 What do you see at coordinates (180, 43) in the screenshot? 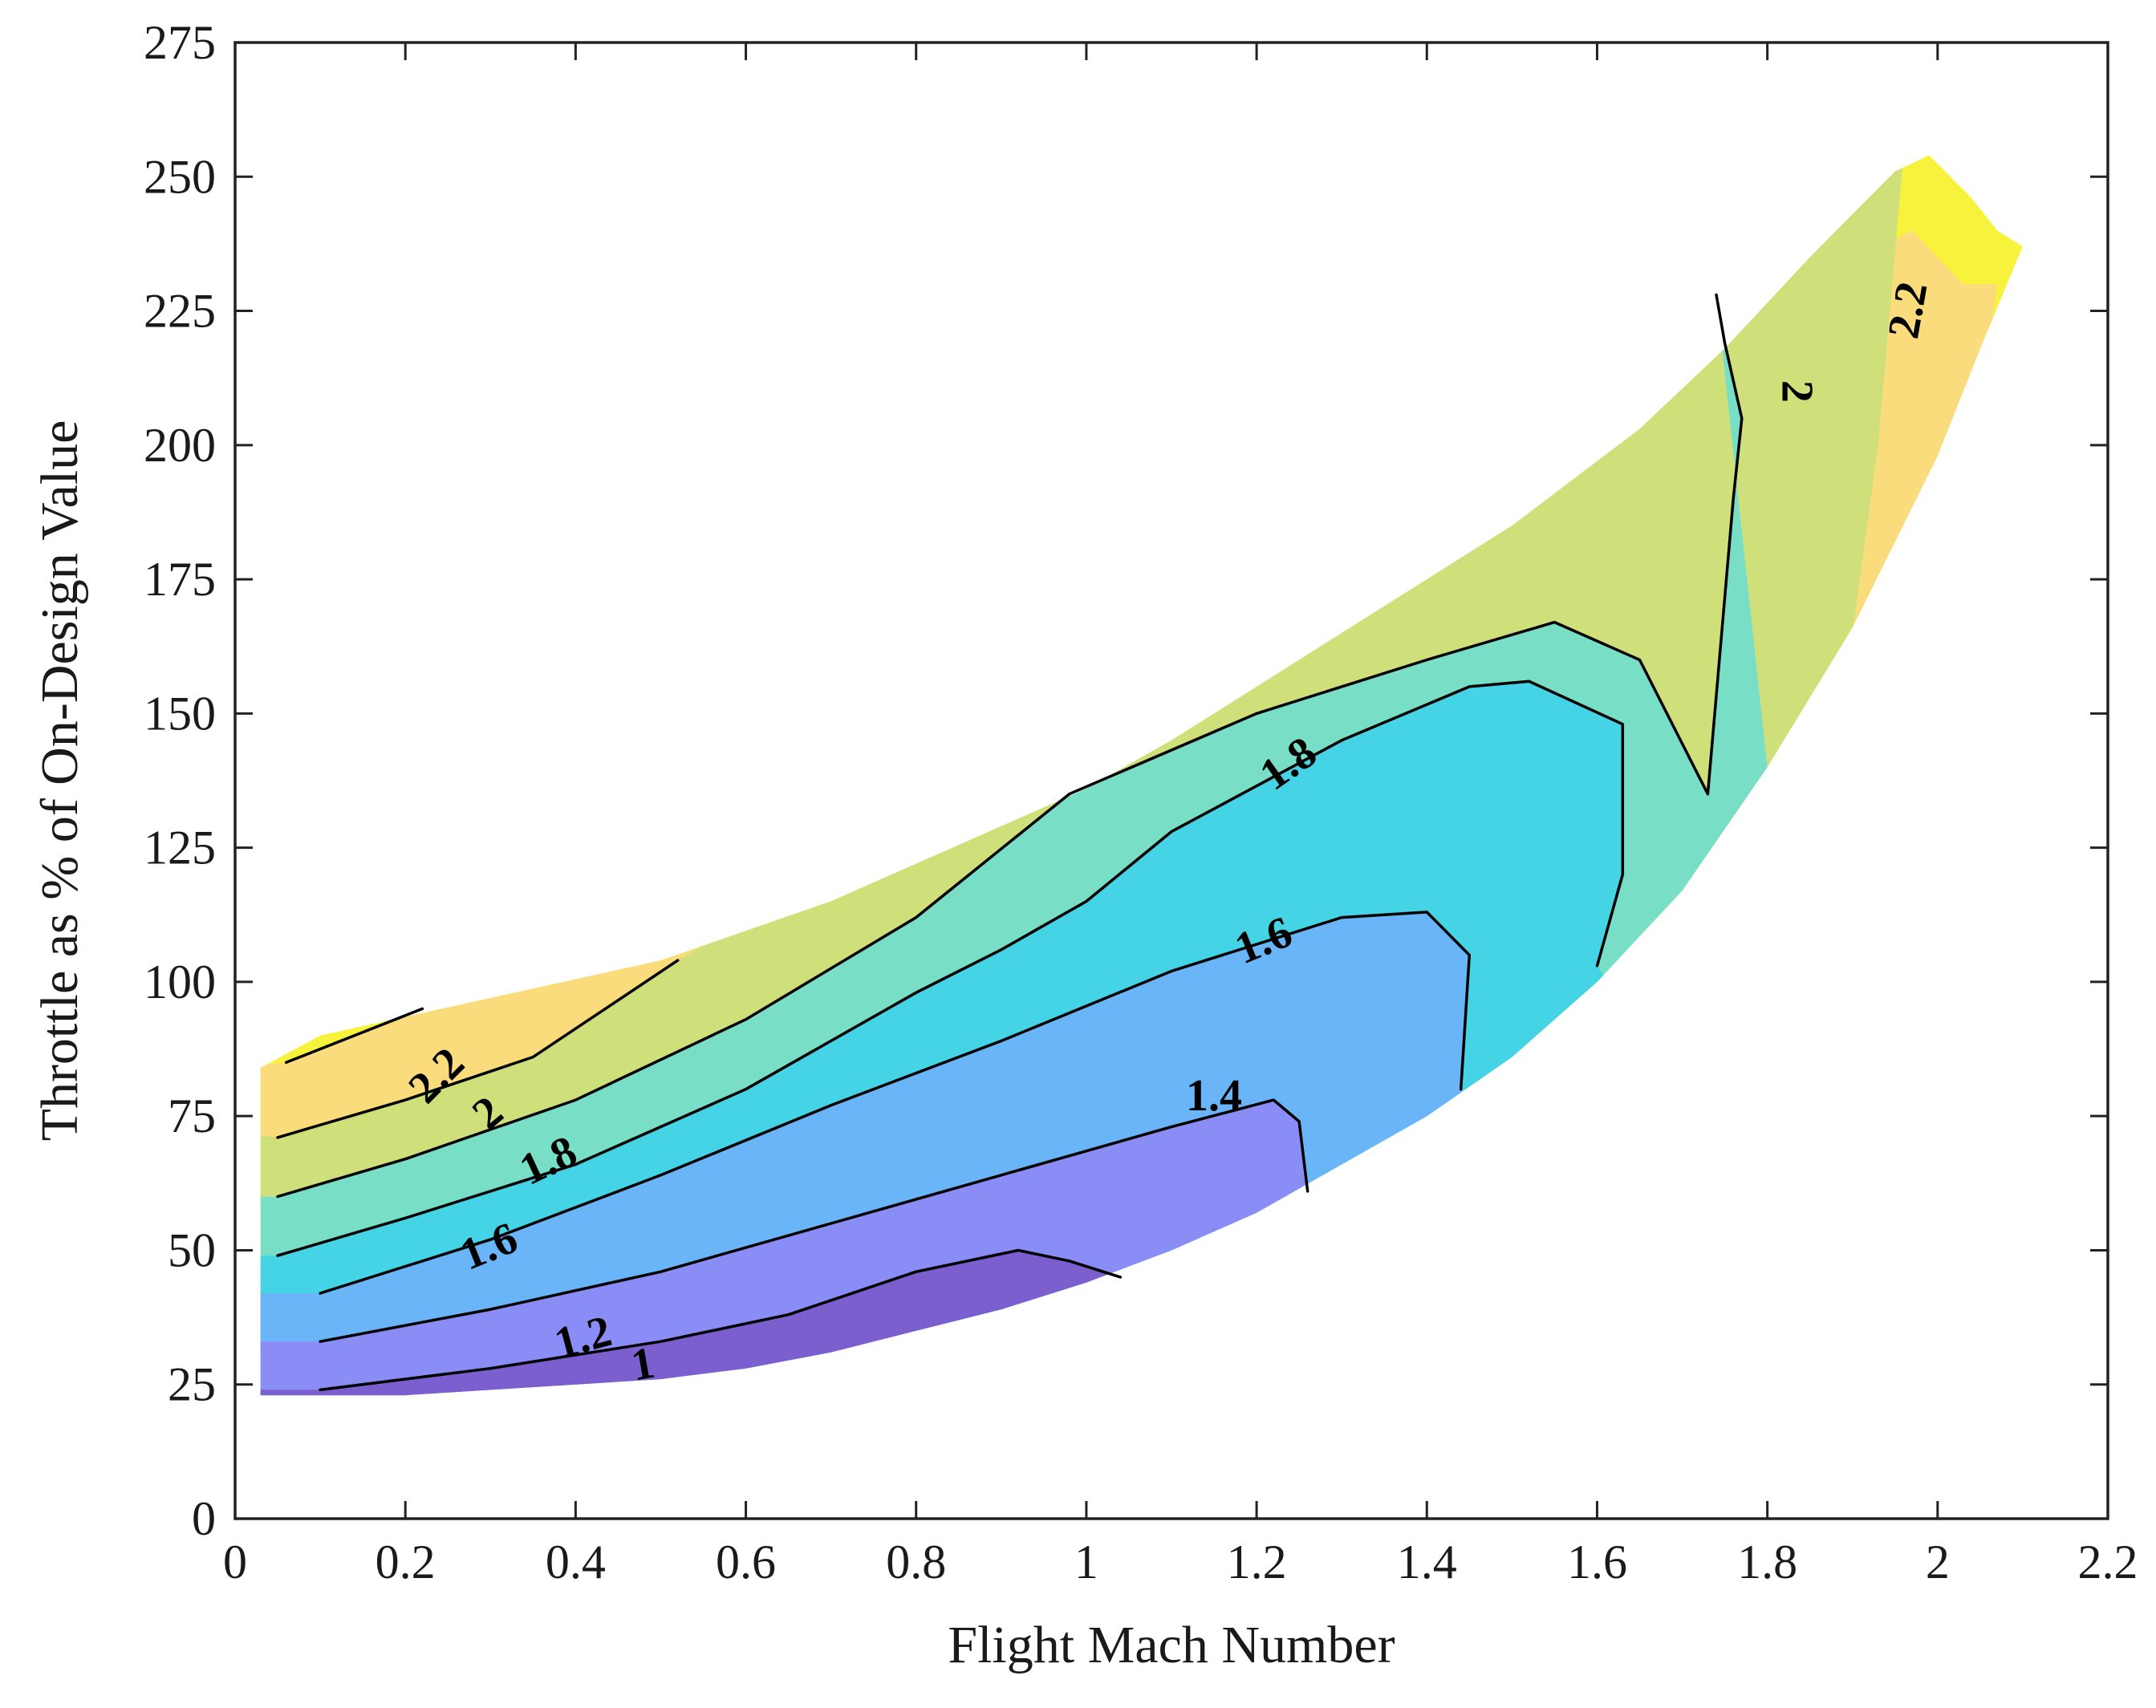
I see `y-tick-label: 275` at bounding box center [180, 43].